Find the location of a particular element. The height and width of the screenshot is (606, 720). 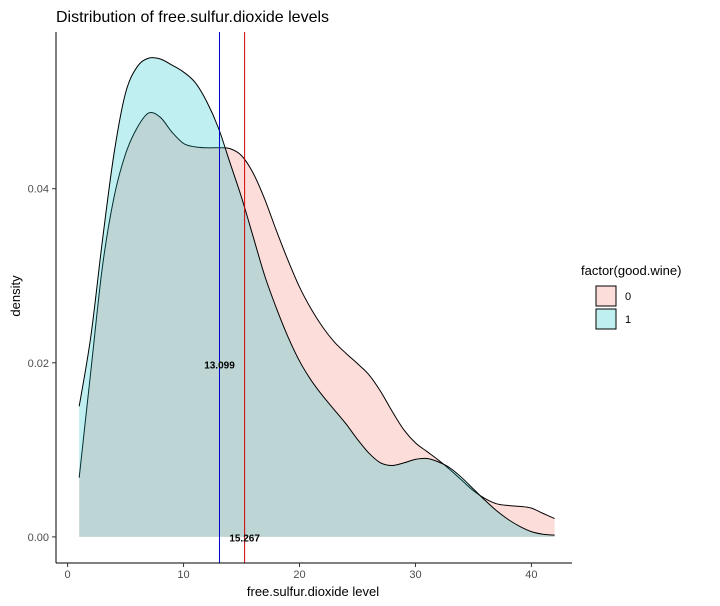

x-tick-label-30: 30 is located at coordinates (415, 575).